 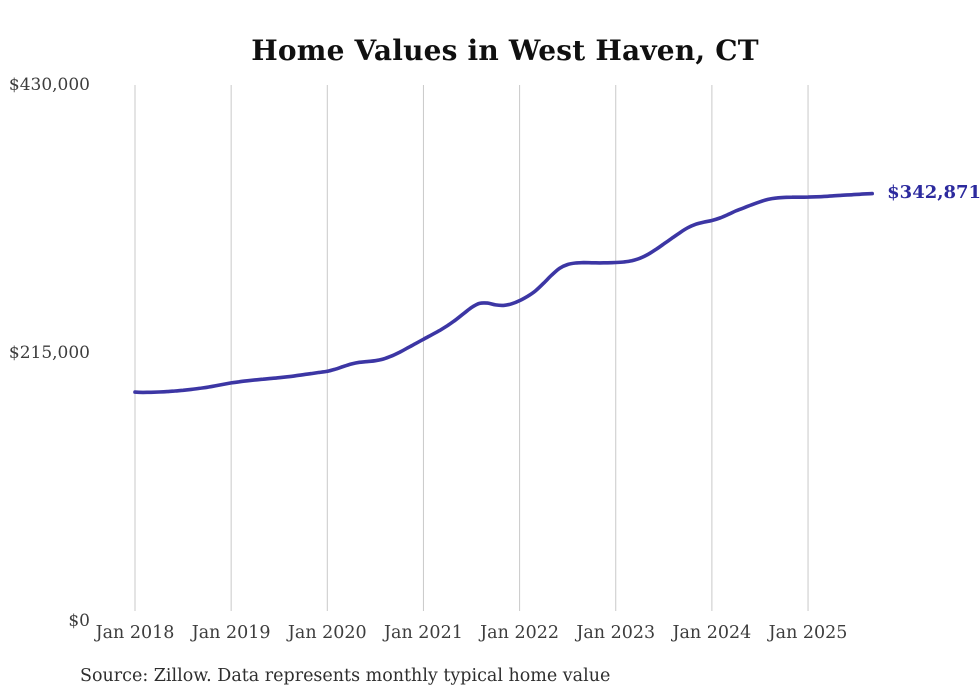 I want to click on y-tick-label-0: $0, so click(x=79, y=621).